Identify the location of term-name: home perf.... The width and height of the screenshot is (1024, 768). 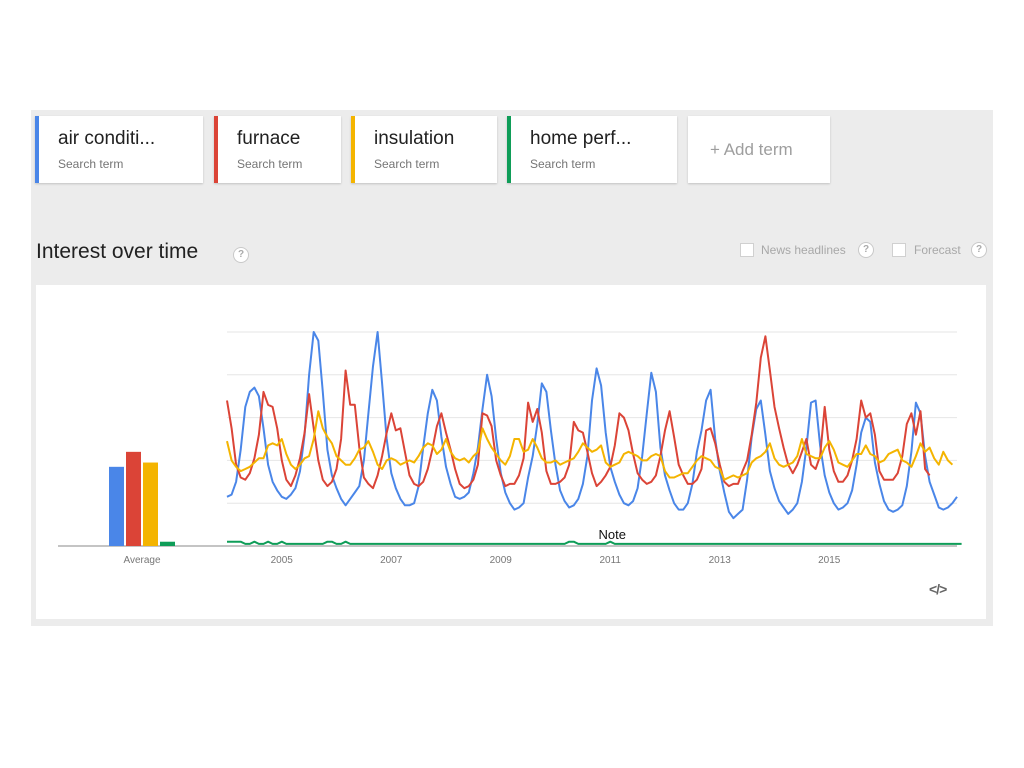
(581, 138).